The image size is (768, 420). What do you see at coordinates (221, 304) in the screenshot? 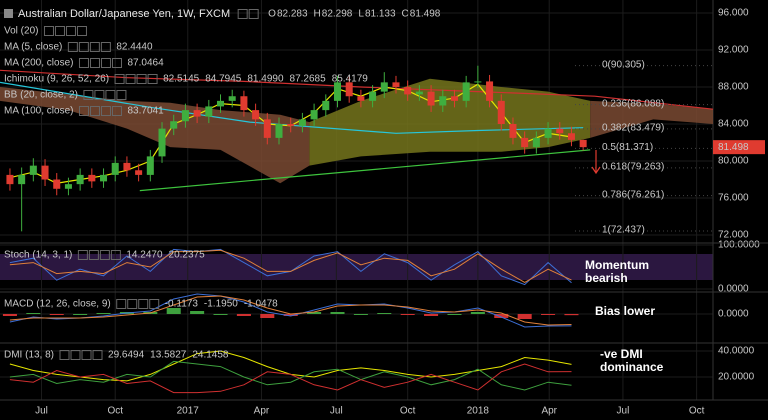
I see `indicator-reading: -1.1950` at bounding box center [221, 304].